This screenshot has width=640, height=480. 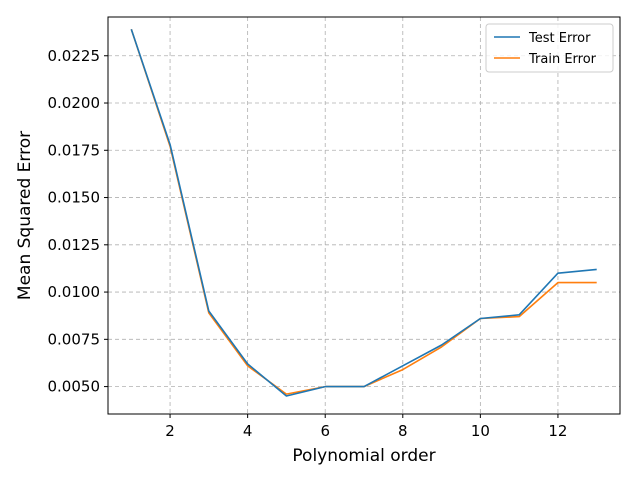 What do you see at coordinates (74, 103) in the screenshot?
I see `y-tick-label: 0.0200` at bounding box center [74, 103].